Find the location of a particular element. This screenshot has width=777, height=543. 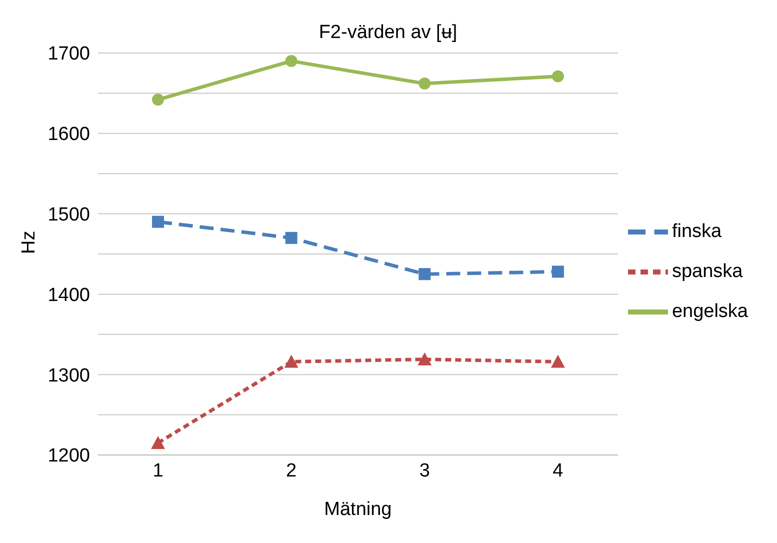

legend-label: finska is located at coordinates (697, 231).